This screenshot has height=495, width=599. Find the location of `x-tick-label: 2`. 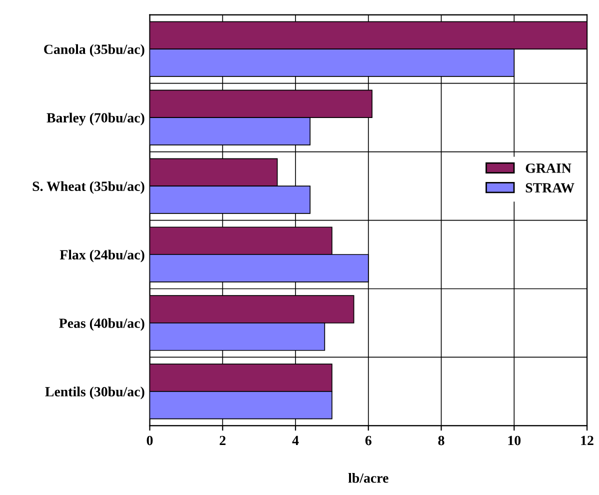

x-tick-label: 2 is located at coordinates (223, 441).